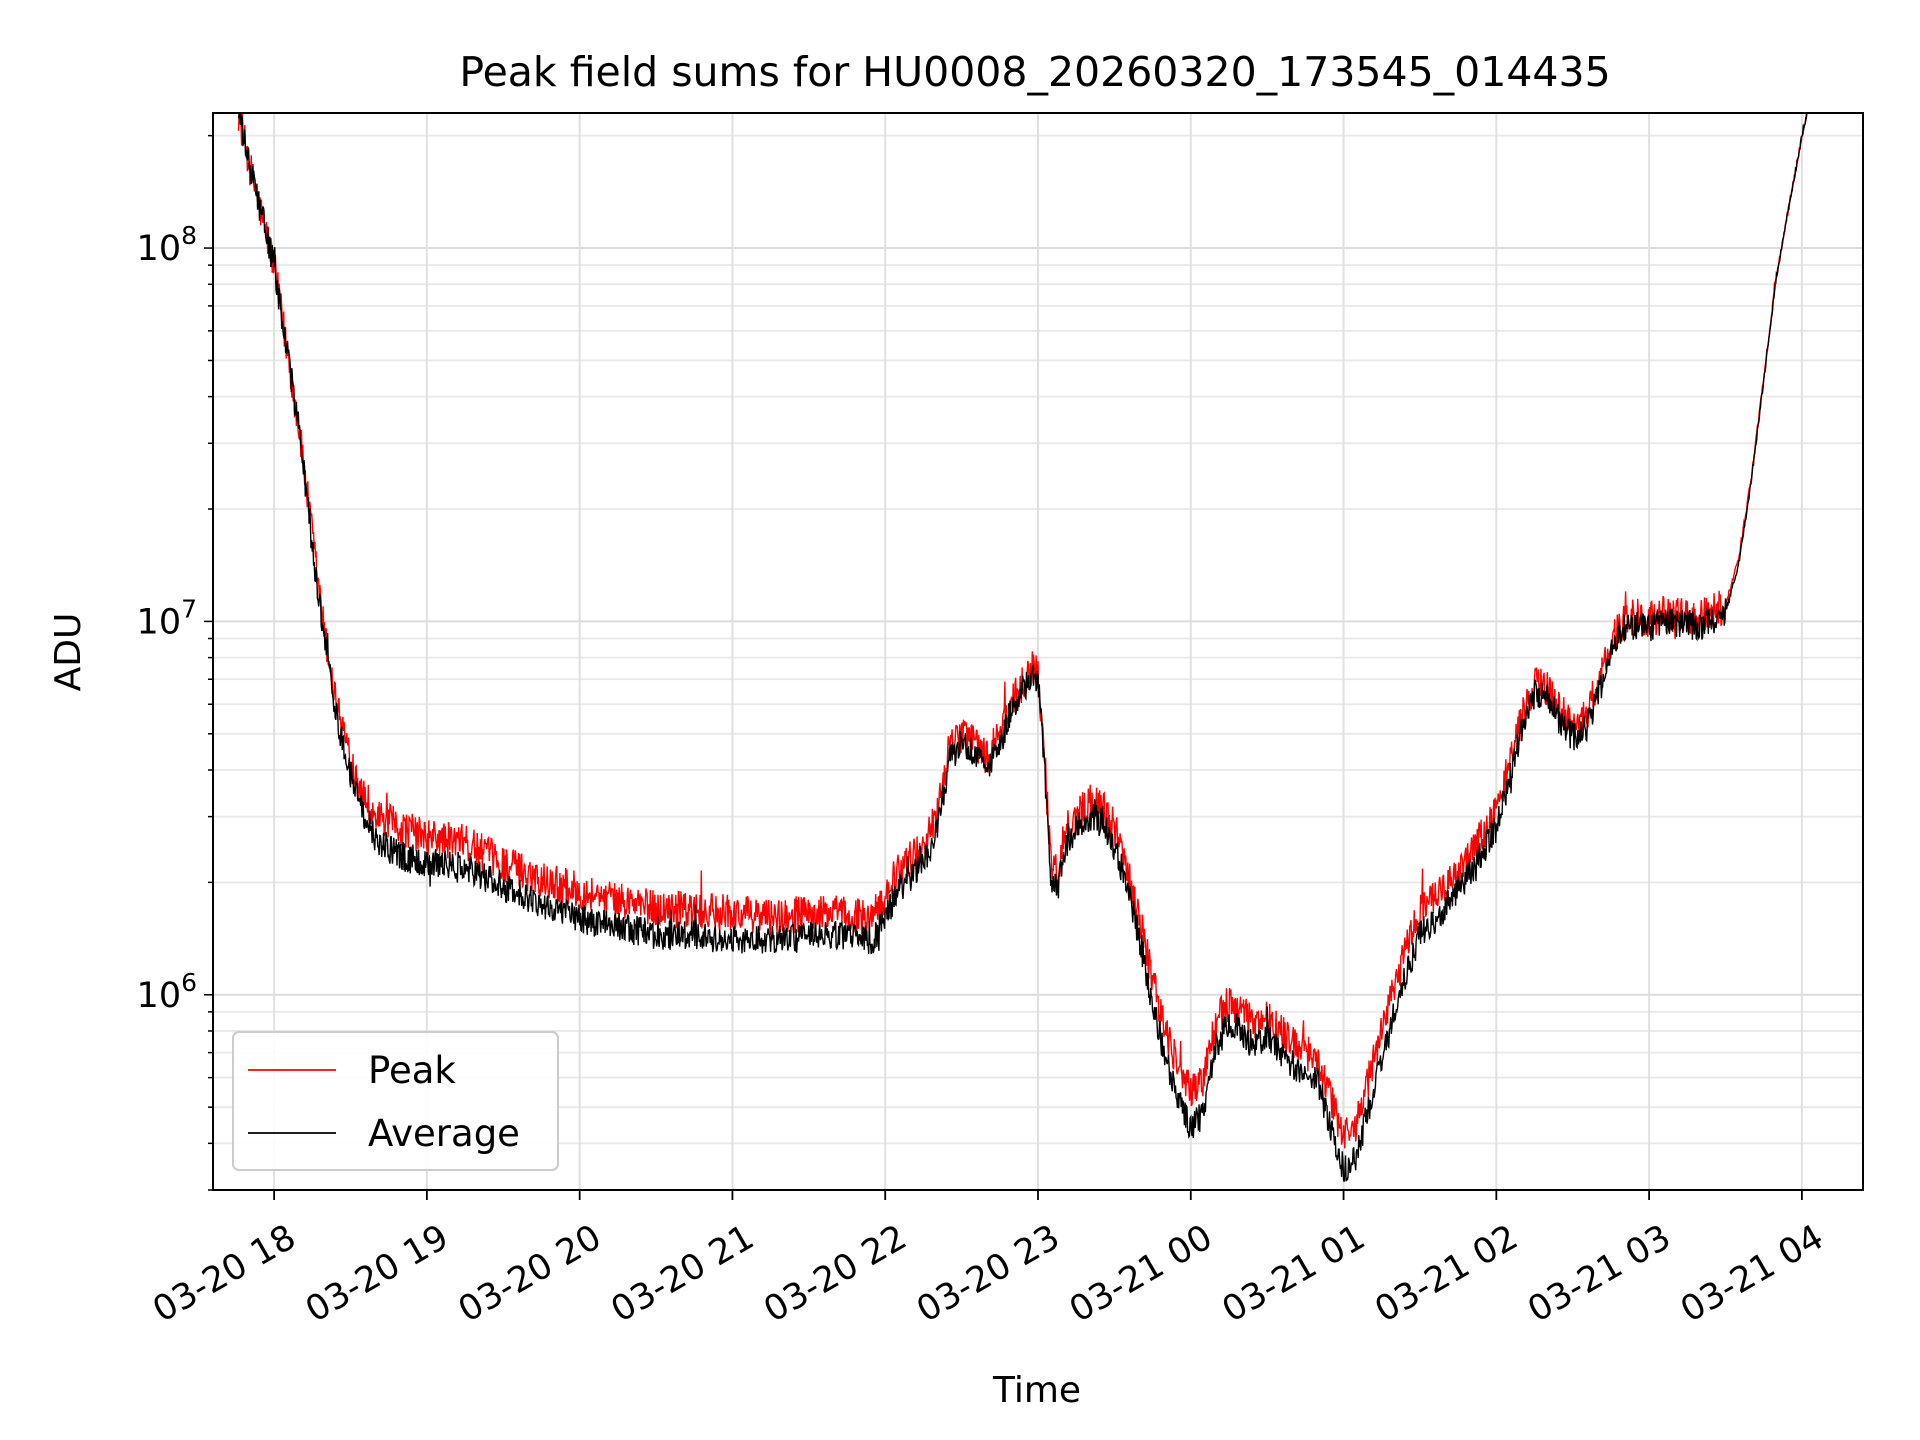 The height and width of the screenshot is (1440, 1920). Describe the element at coordinates (167, 245) in the screenshot. I see `y-tick-label: 10⁸` at that location.